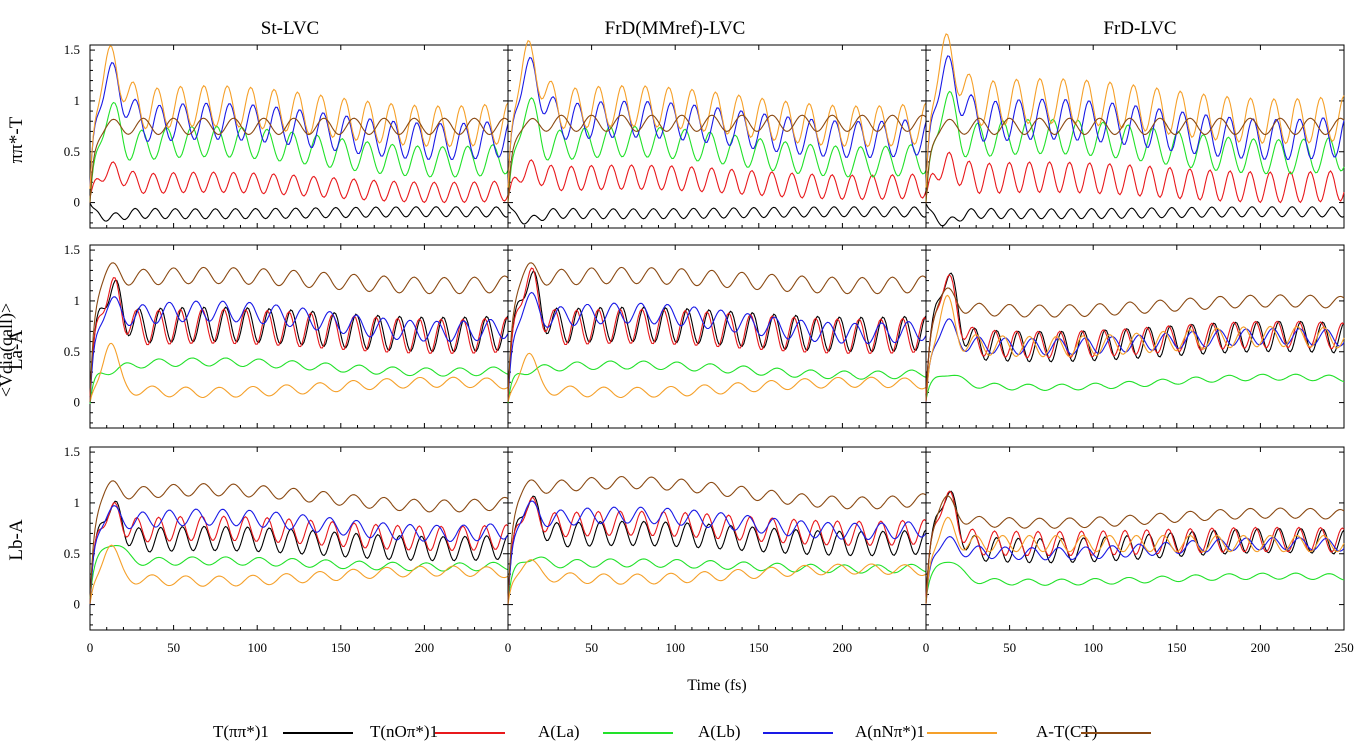  Describe the element at coordinates (675, 647) in the screenshot. I see `xtick-label-c2-2: 100` at that location.